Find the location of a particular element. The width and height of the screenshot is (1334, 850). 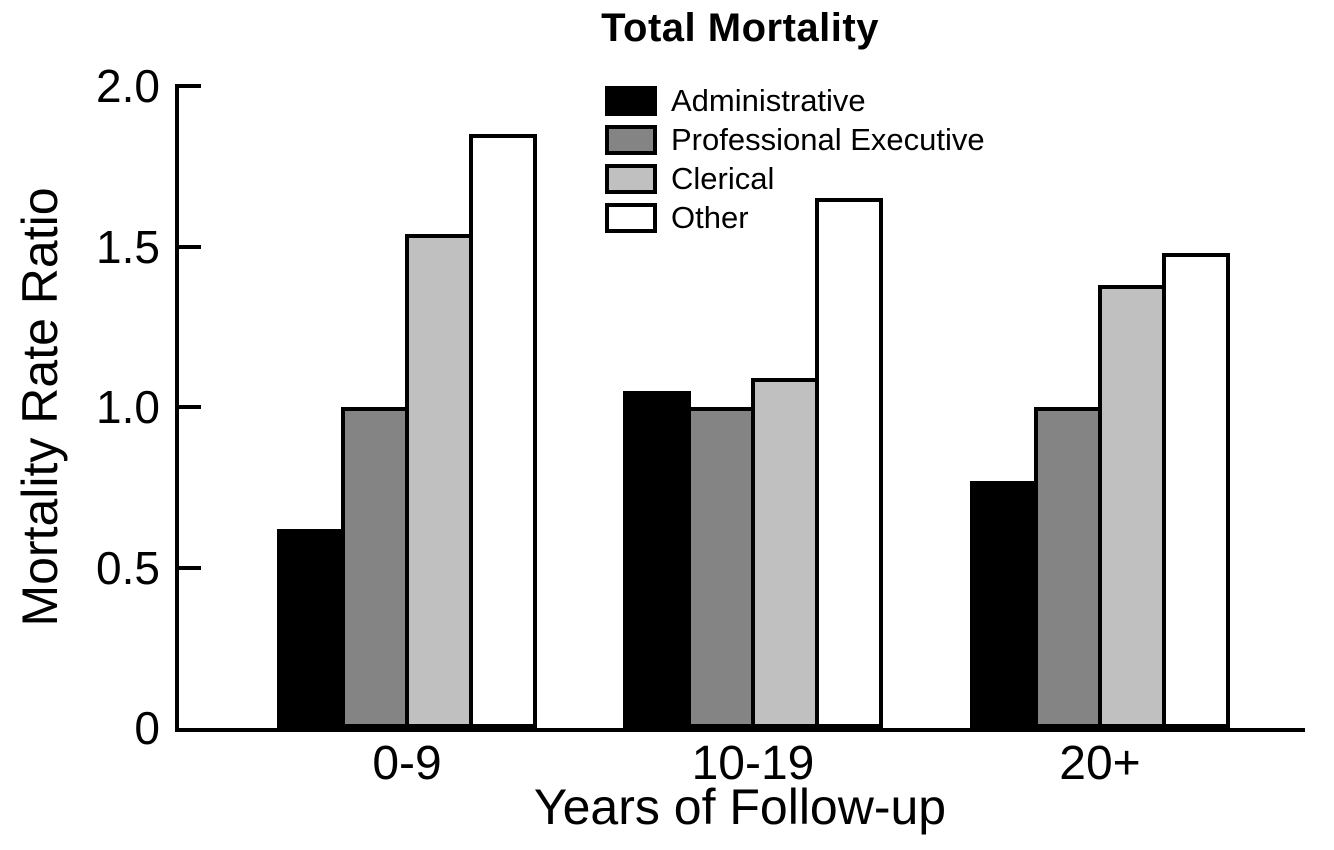

legend-label: Professional Executive is located at coordinates (828, 139).